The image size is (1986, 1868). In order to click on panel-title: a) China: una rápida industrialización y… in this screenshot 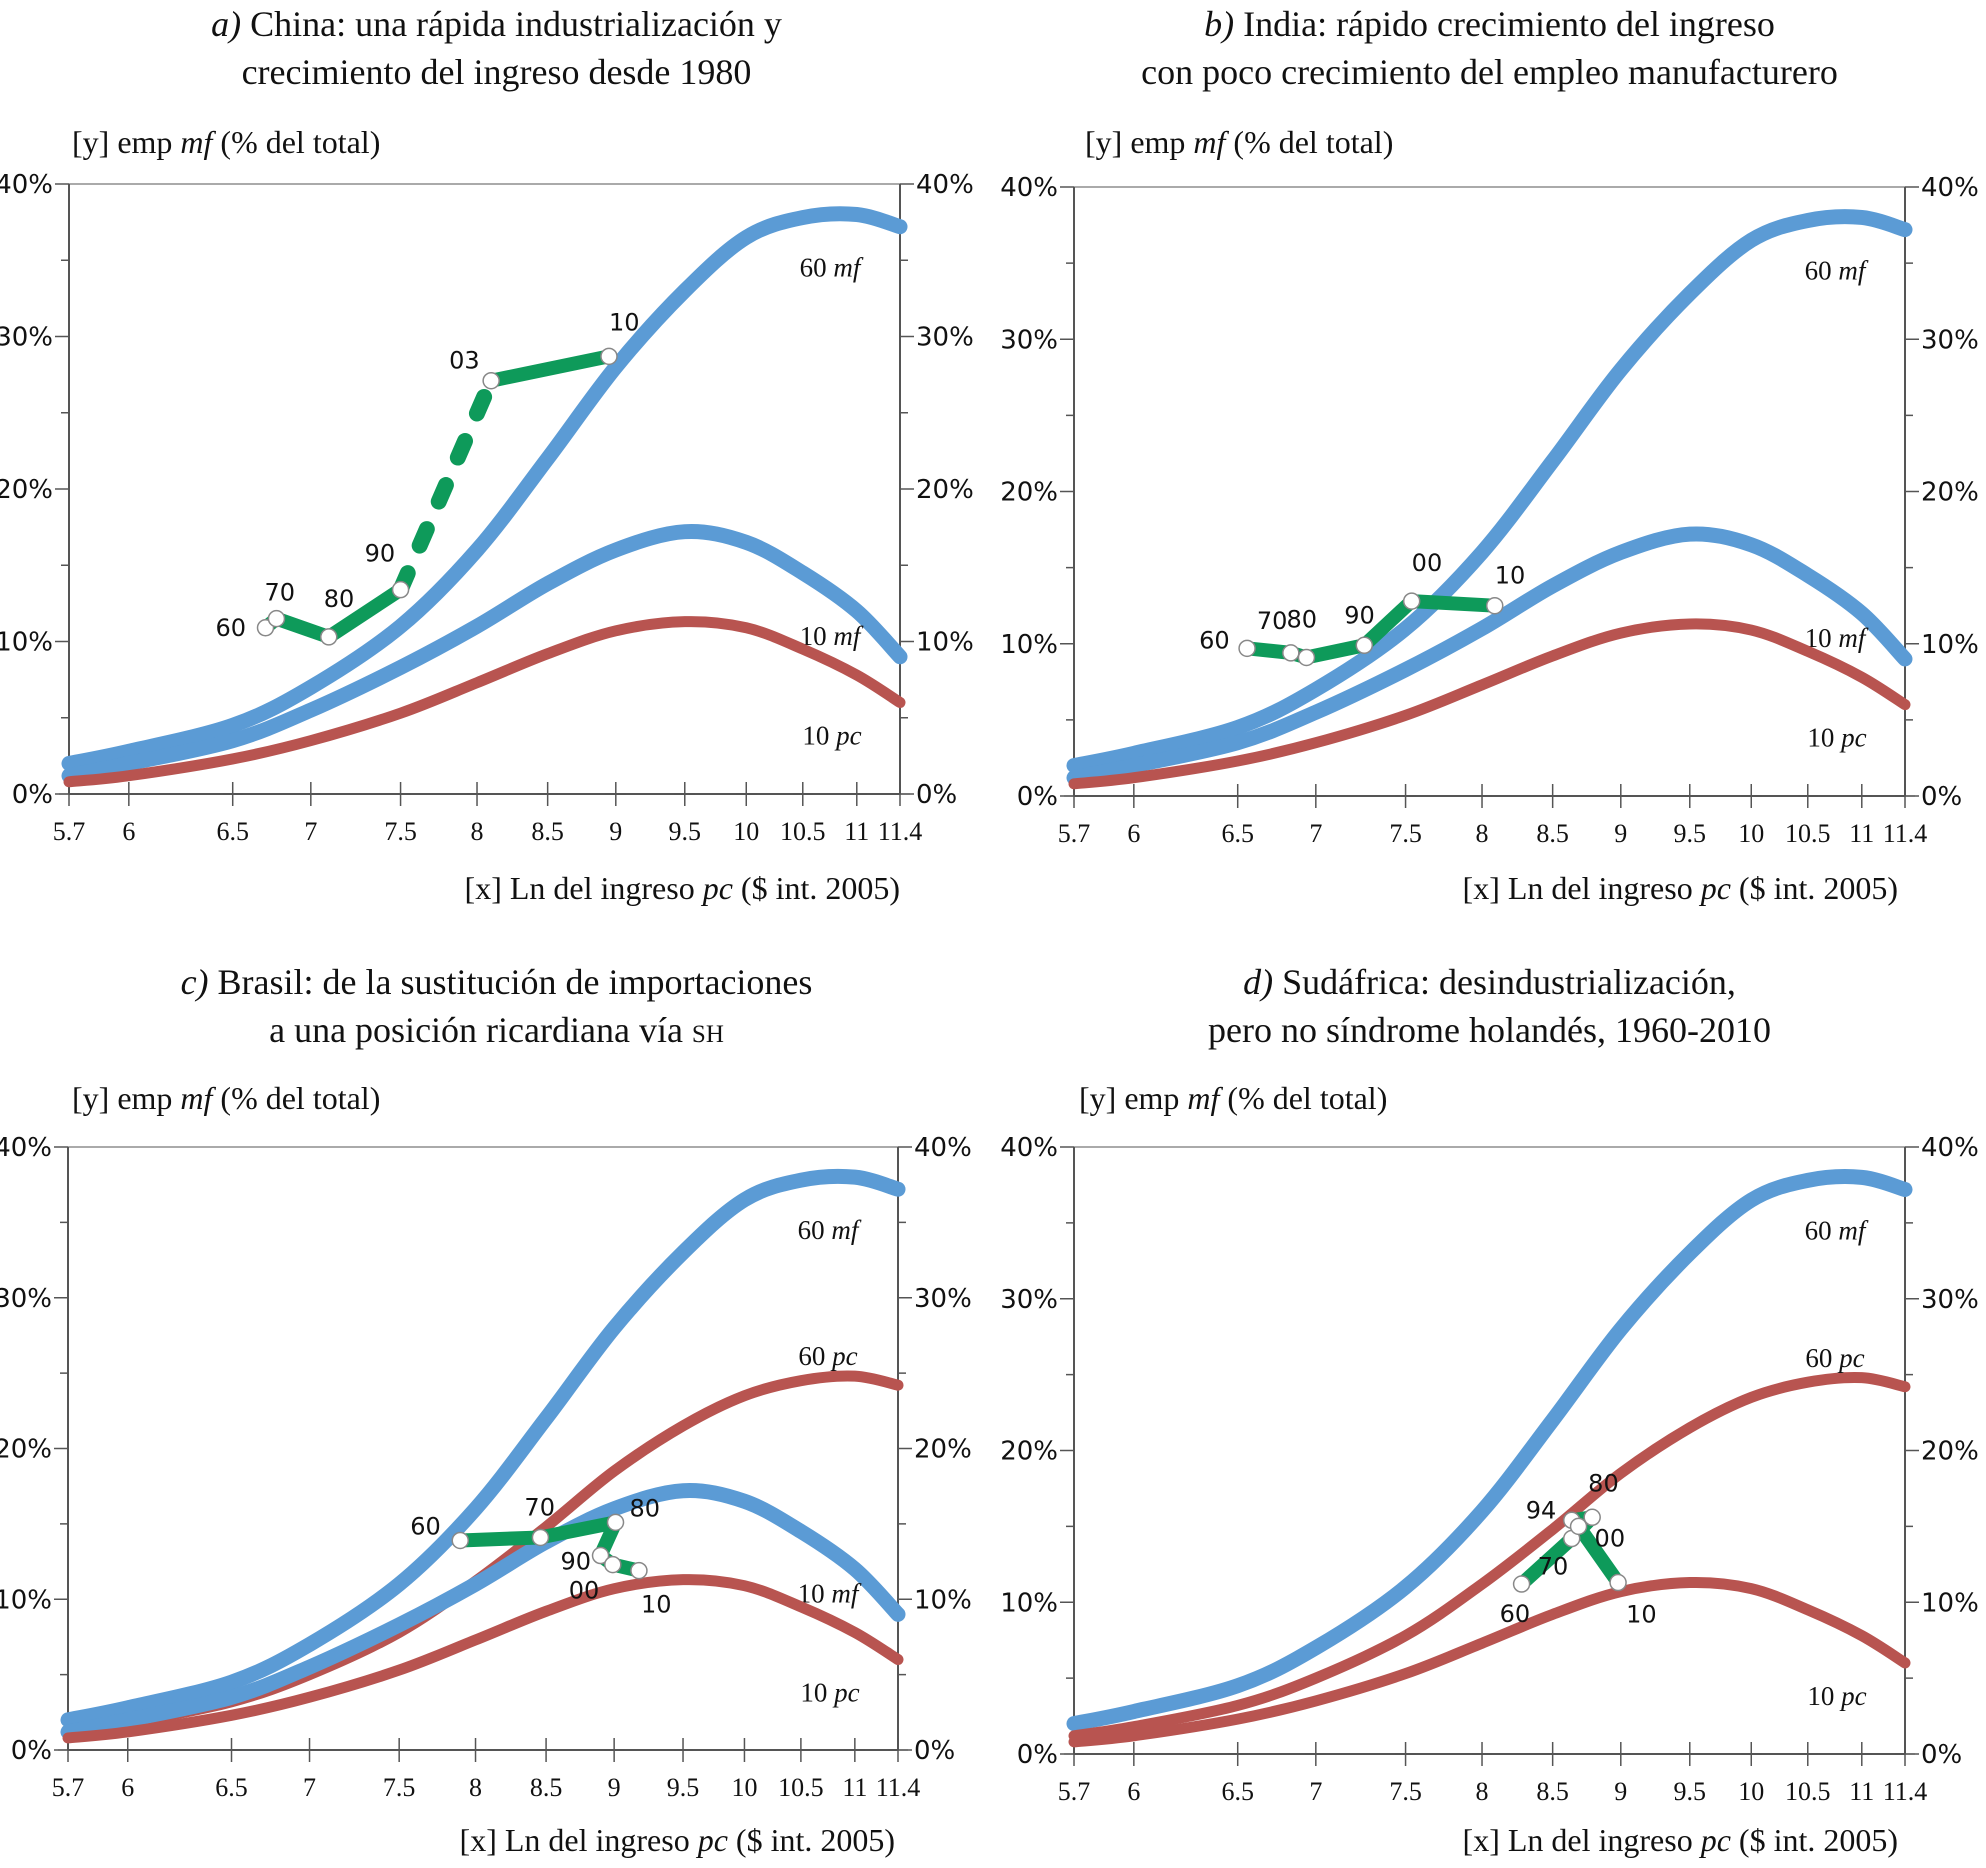, I will do `click(496, 48)`.